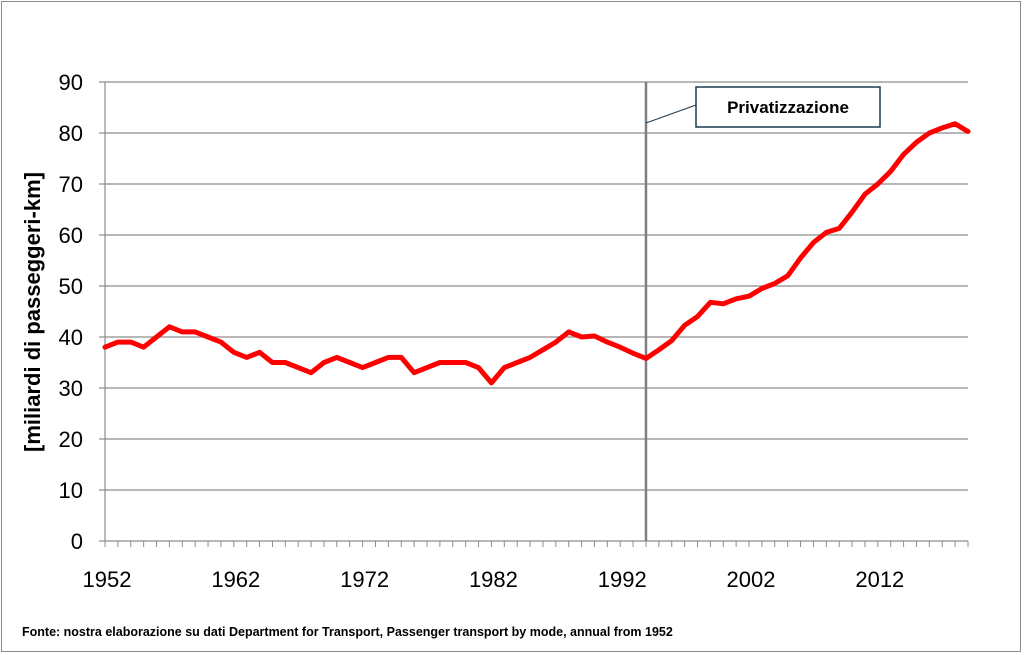  What do you see at coordinates (71, 235) in the screenshot?
I see `y-tick-label: 60` at bounding box center [71, 235].